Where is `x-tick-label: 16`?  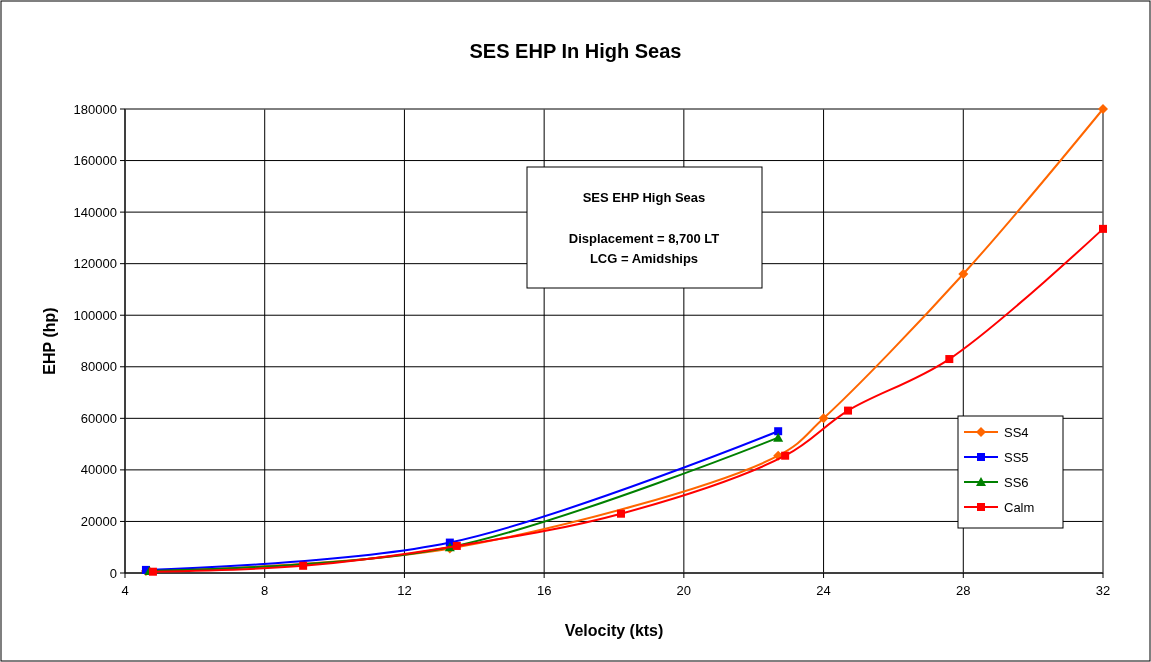
x-tick-label: 16 is located at coordinates (544, 590).